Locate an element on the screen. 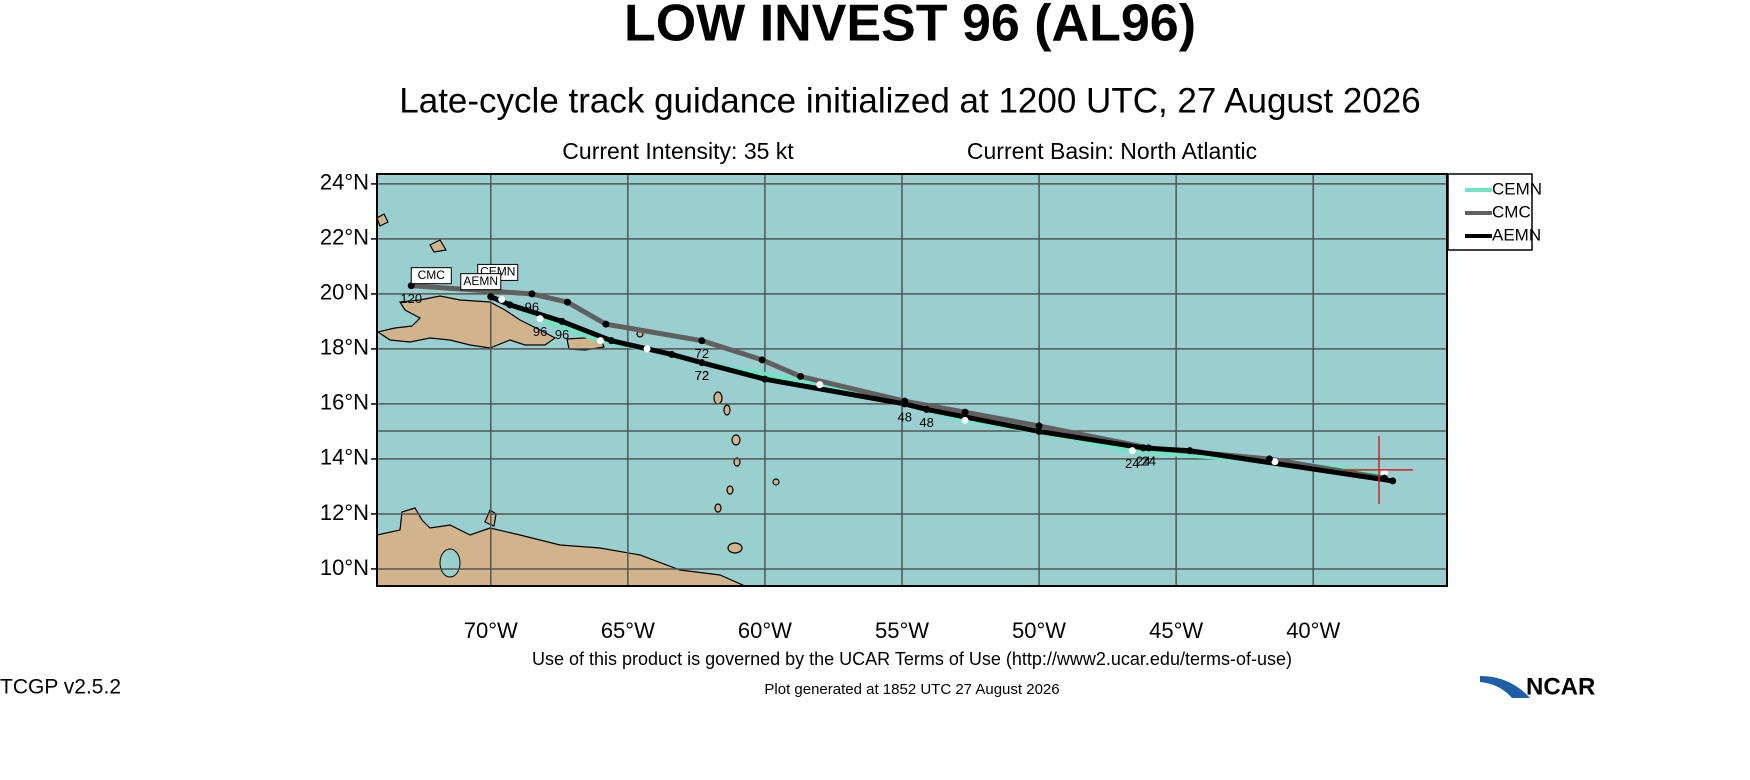 The height and width of the screenshot is (780, 1750). logo-swoosh is located at coordinates (1505, 687).